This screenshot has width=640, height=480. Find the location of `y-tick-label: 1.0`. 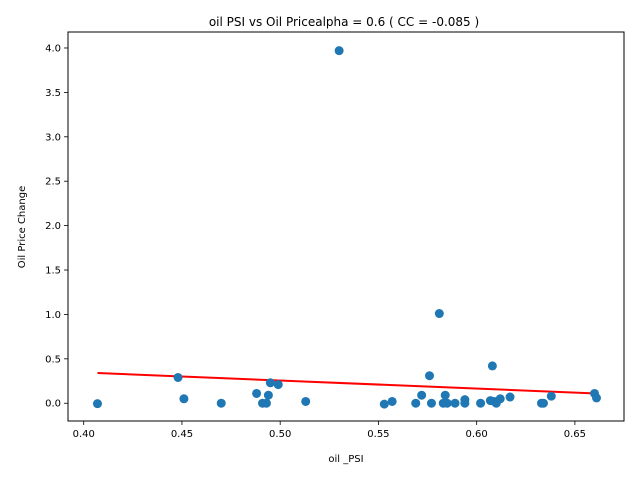

y-tick-label: 1.0 is located at coordinates (53, 315).